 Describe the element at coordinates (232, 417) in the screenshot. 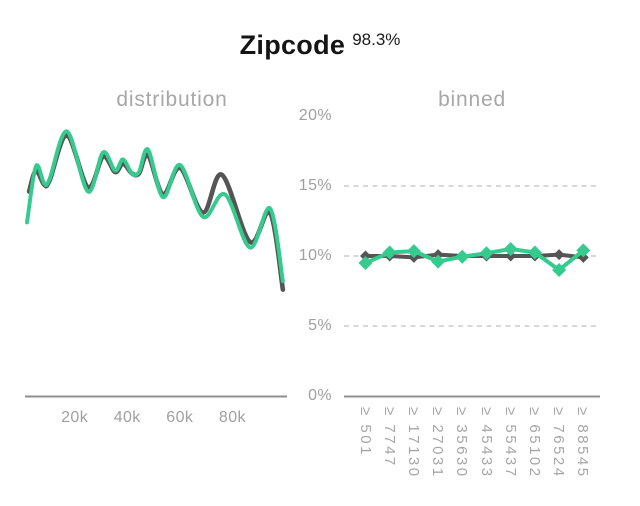

I see `x-tick-80k: 80k` at that location.